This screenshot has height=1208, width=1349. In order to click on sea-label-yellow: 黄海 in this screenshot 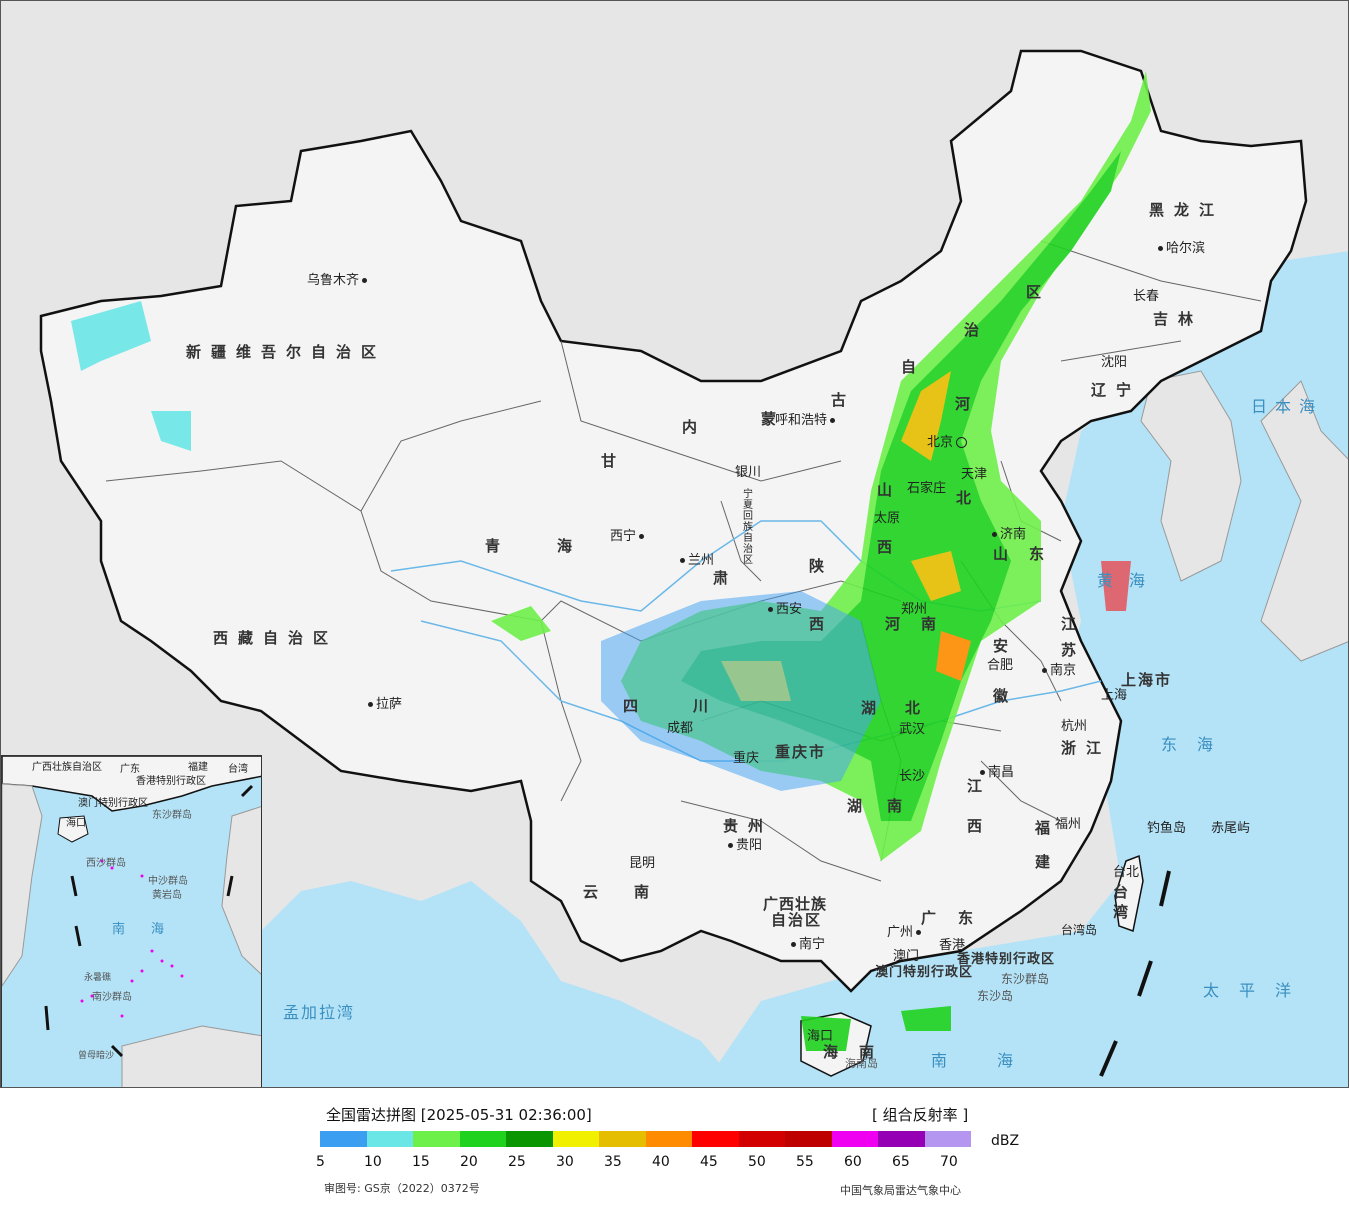, I will do `click(1129, 580)`.